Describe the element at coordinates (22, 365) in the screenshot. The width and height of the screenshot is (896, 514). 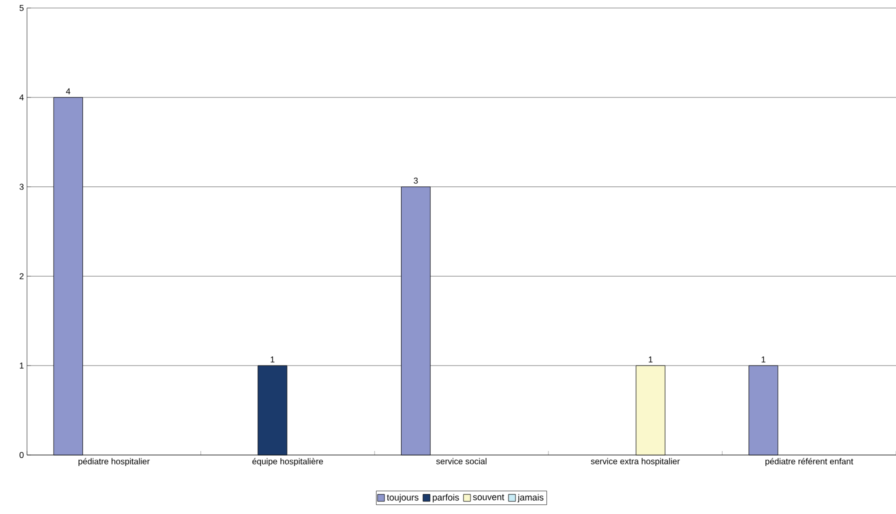
I see `y-tick-label: 1` at that location.